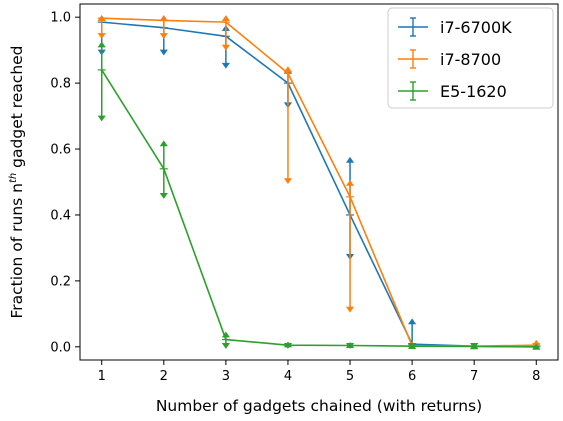 The height and width of the screenshot is (421, 563). I want to click on x-tick-label: 7, so click(474, 376).